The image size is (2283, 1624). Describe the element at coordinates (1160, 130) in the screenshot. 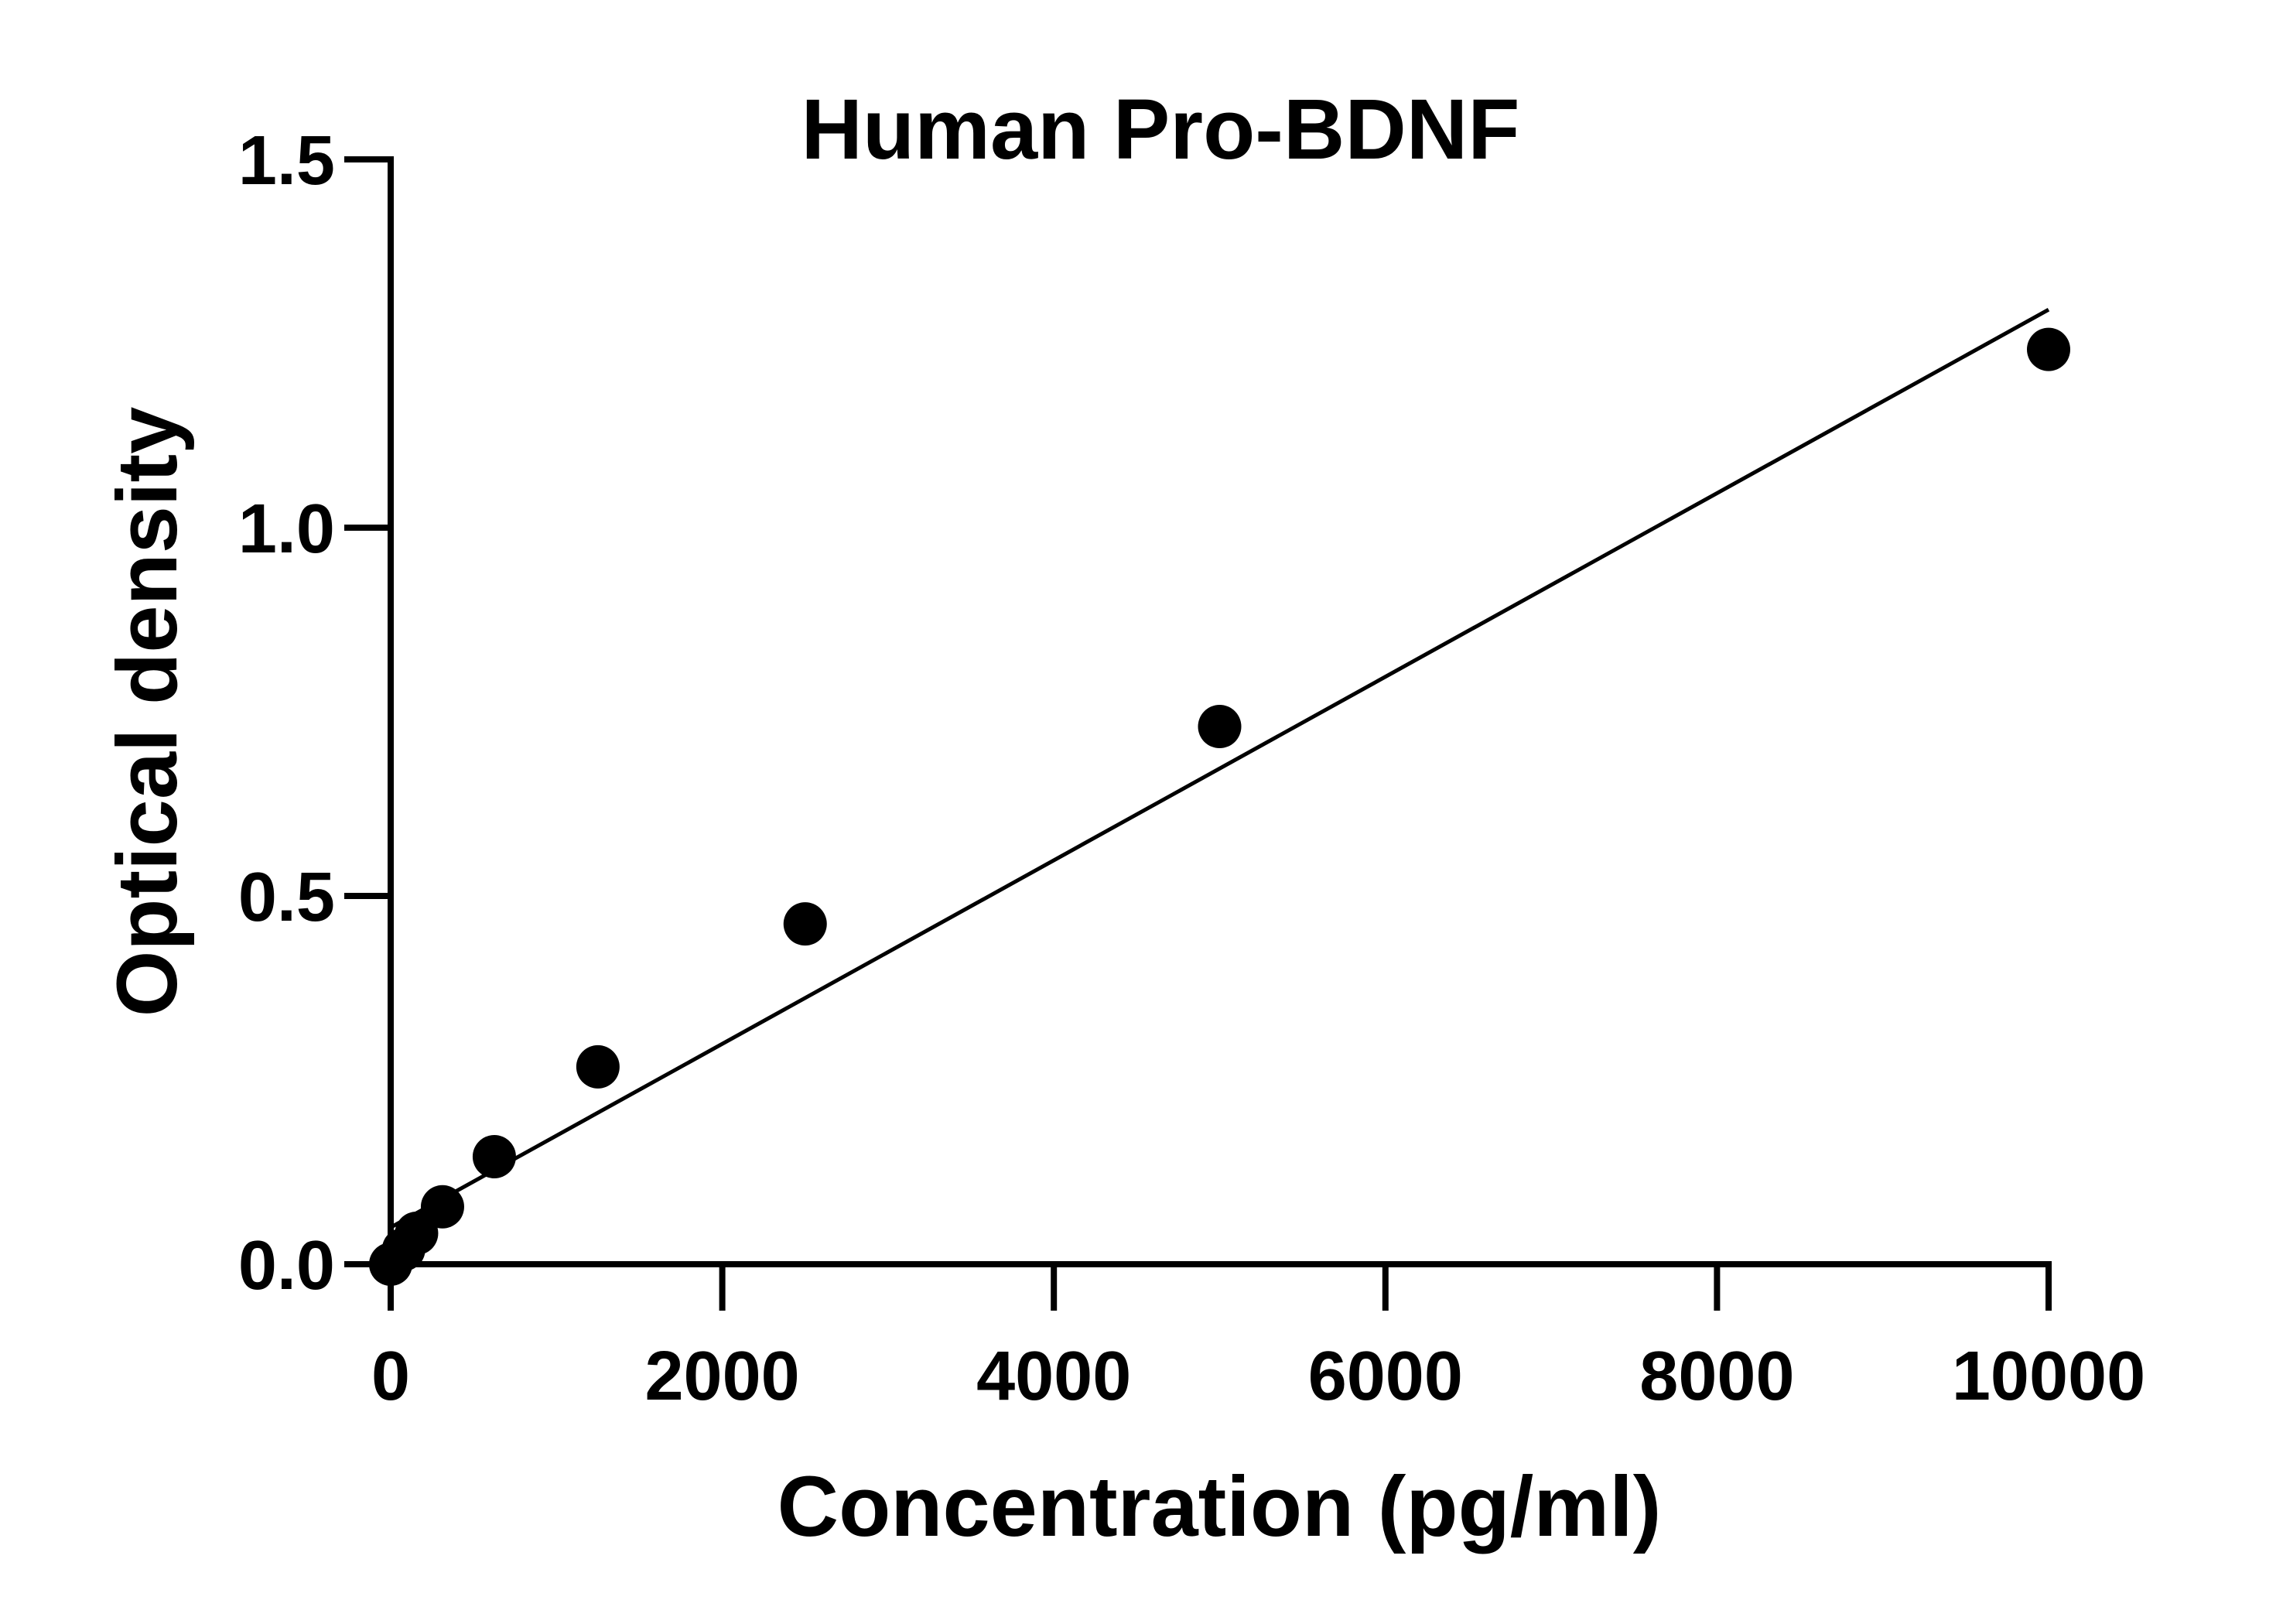

I see `chart-title: Human Pro-BDNF` at that location.